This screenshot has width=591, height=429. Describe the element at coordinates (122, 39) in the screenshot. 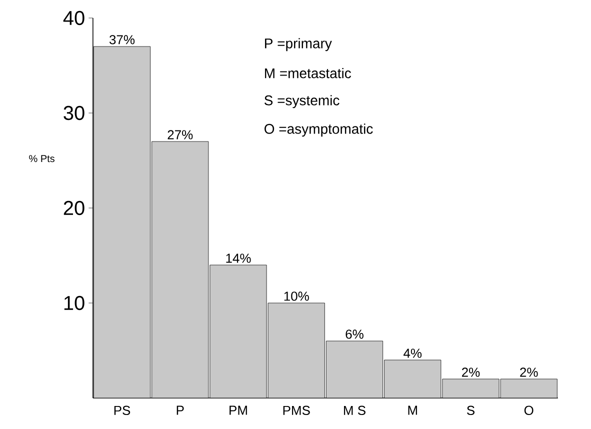

I see `data-label: 37%` at that location.